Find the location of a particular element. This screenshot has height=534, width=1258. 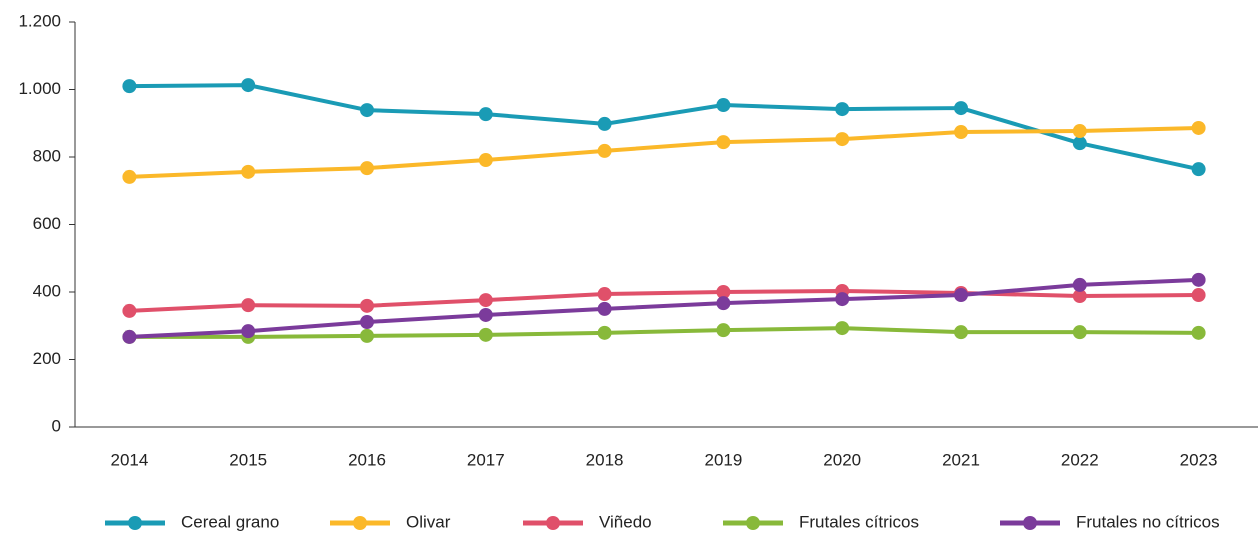

x-tick-label: 2014 is located at coordinates (129, 459).